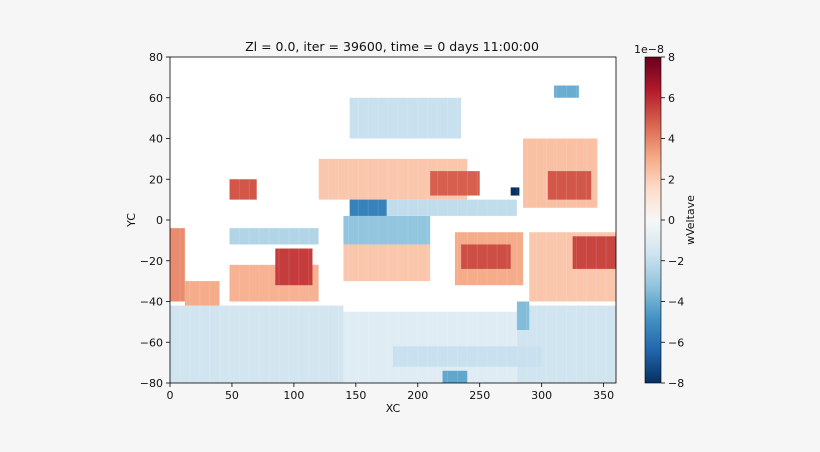  Describe the element at coordinates (151, 383) in the screenshot. I see `y-tick-label: −80` at that location.